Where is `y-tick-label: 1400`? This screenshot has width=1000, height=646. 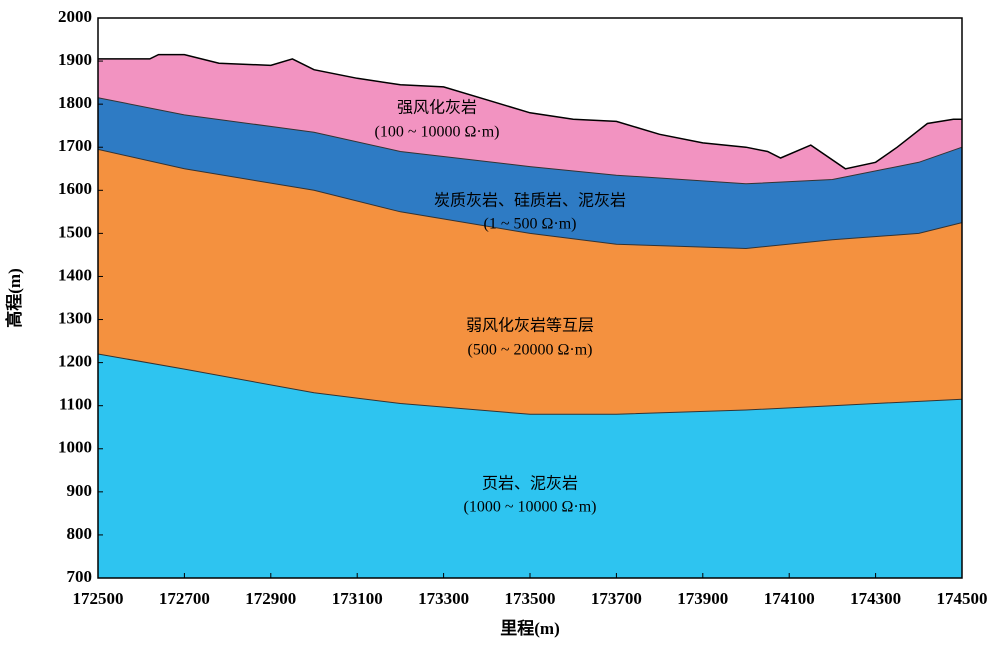
y-tick-label: 1400 is located at coordinates (75, 274).